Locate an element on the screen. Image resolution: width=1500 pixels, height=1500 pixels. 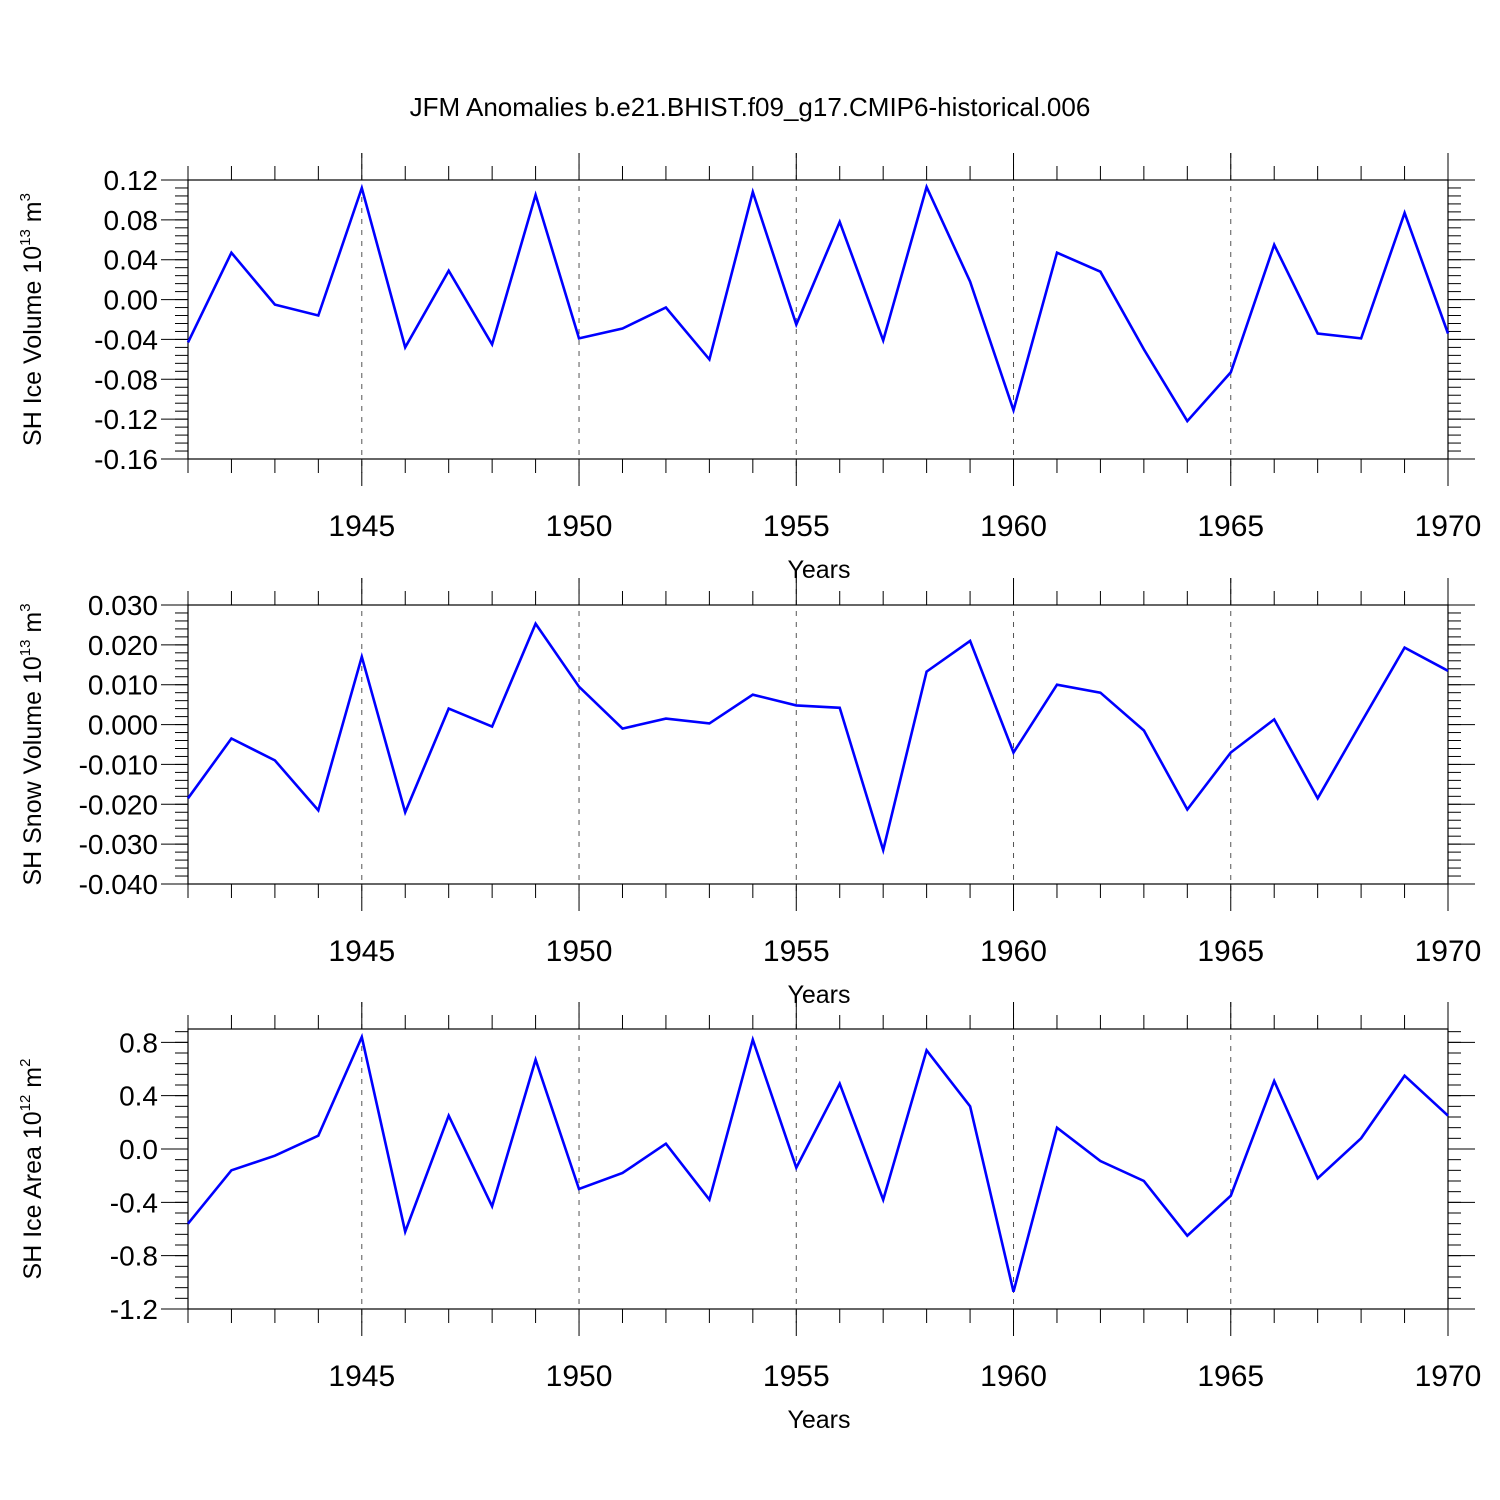
y-axis-title: SH Ice Area 1012 m2 is located at coordinates (32, 1169).